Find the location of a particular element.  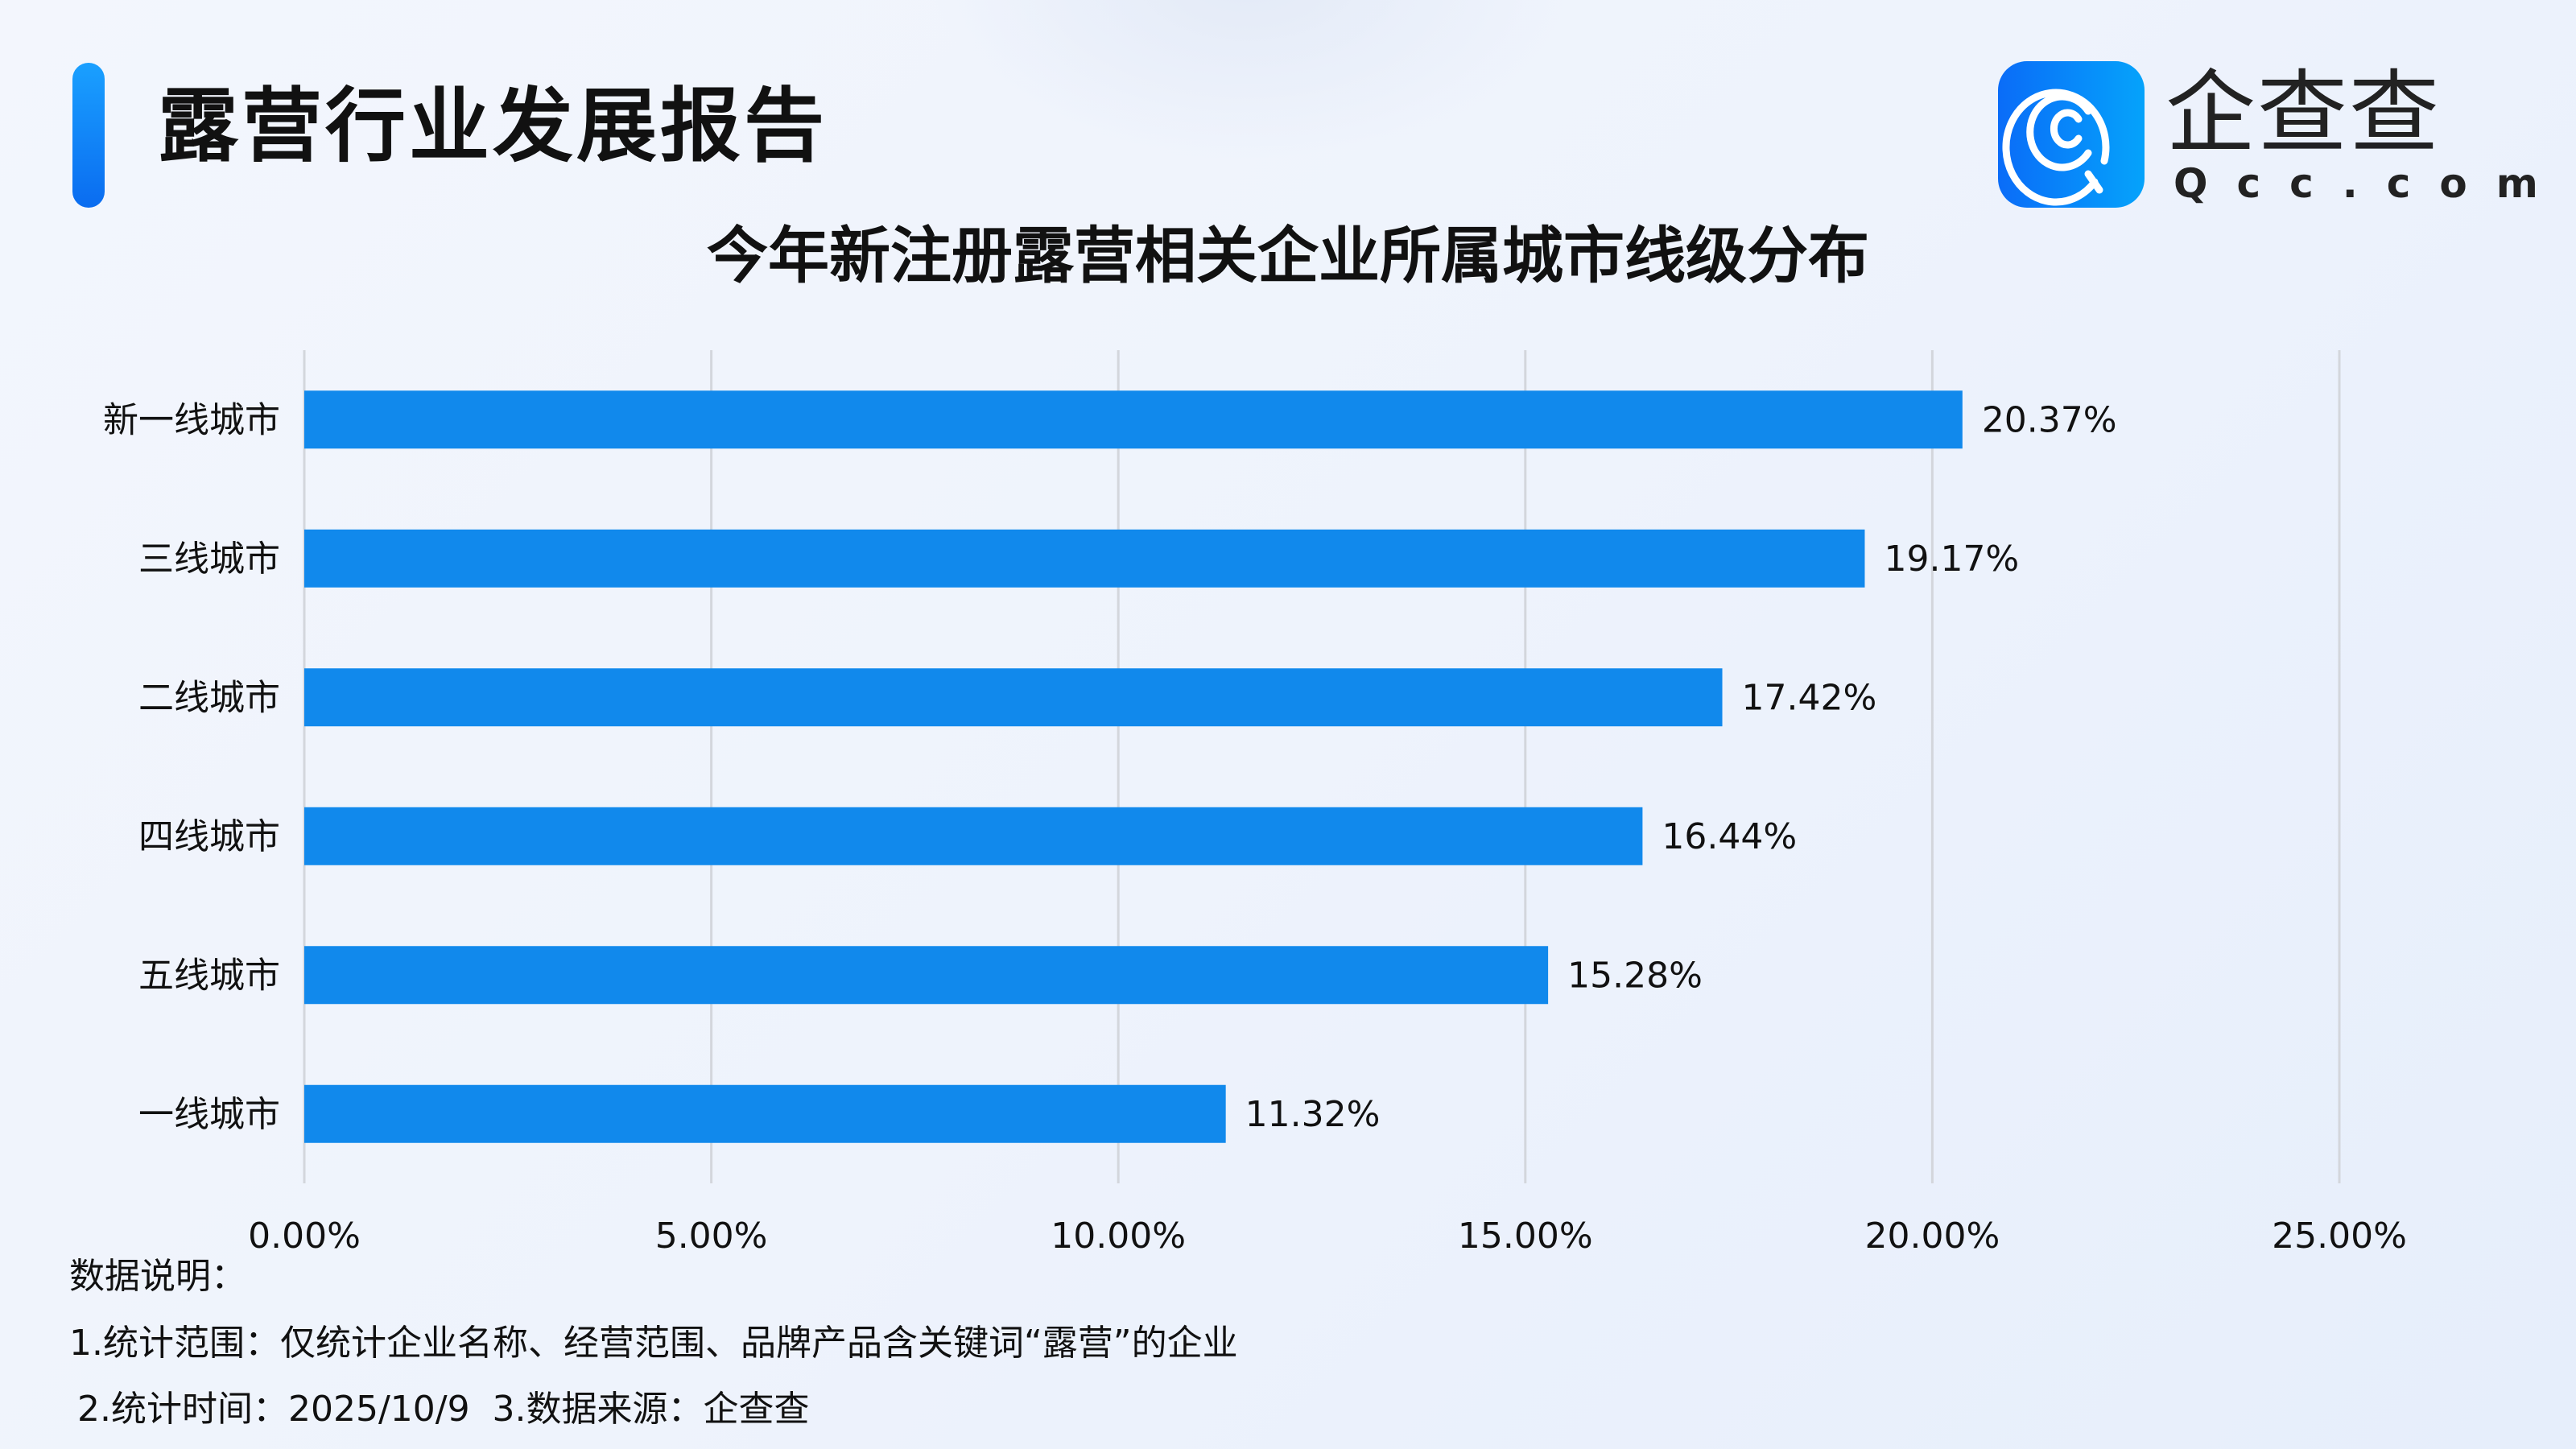

x-tick-label: 10.00% is located at coordinates (1118, 1236).